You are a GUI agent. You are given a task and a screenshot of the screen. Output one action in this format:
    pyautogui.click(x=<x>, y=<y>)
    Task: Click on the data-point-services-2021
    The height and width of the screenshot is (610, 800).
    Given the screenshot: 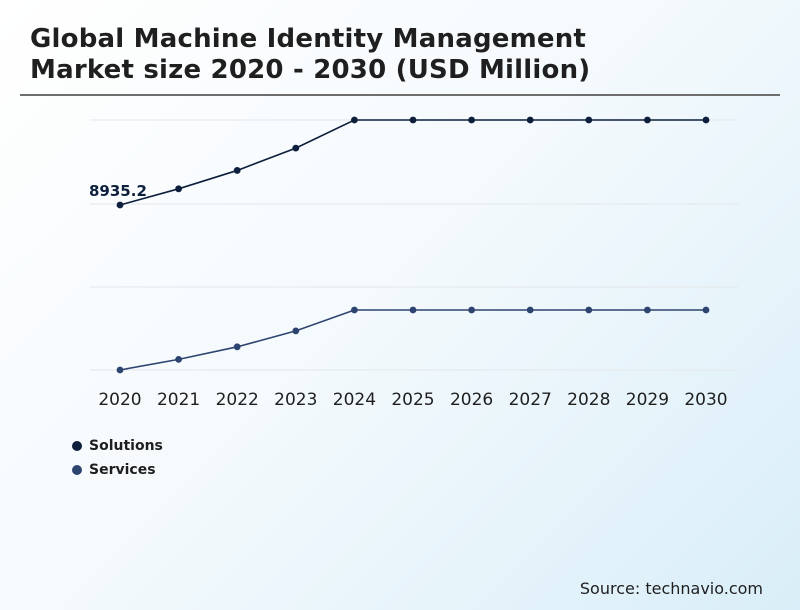 What is the action you would take?
    pyautogui.click(x=179, y=359)
    